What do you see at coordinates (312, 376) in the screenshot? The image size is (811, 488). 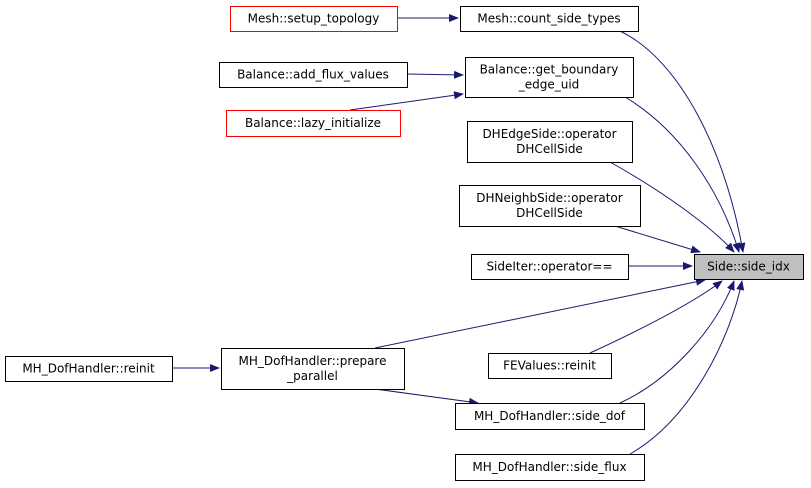 I see `node-label: _parallel` at bounding box center [312, 376].